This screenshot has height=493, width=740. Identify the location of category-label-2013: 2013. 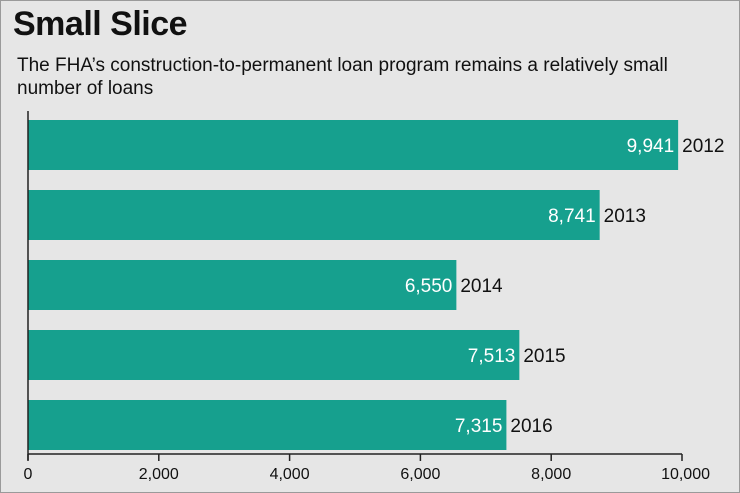
(625, 216).